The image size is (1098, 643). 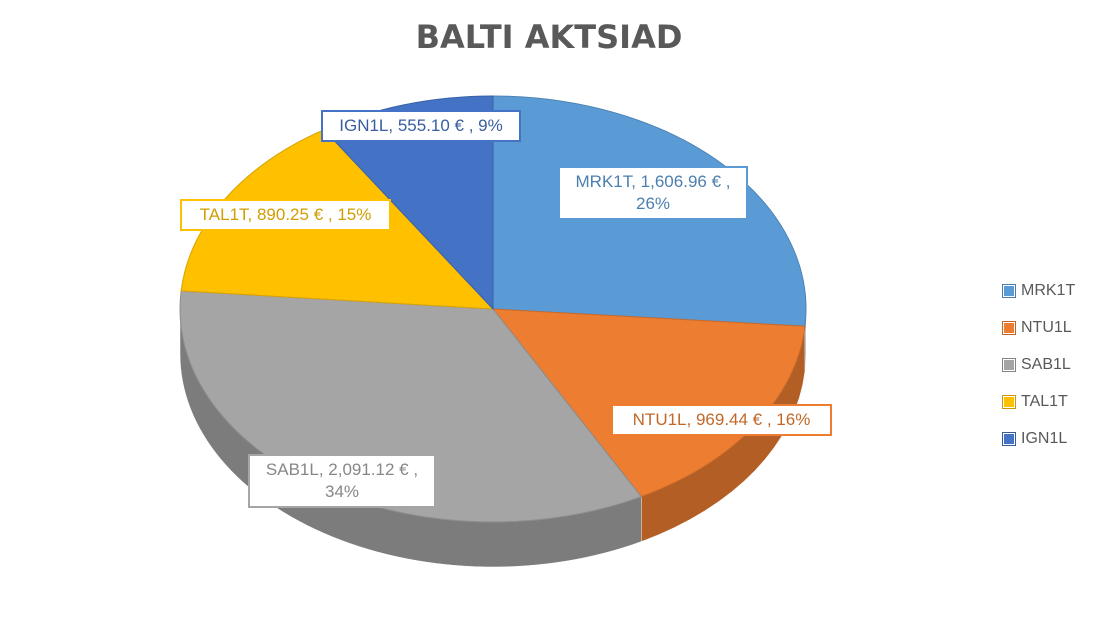 I want to click on legend-item-ntu1l: NTU1L, so click(x=1039, y=327).